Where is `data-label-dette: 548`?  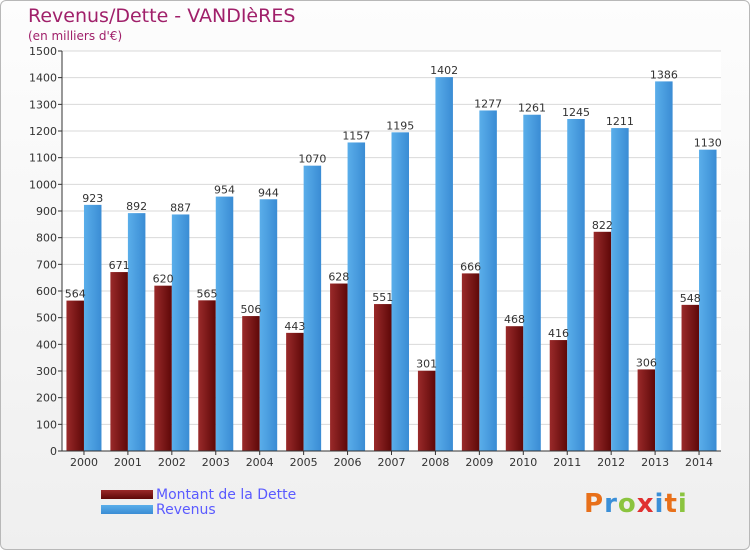 data-label-dette: 548 is located at coordinates (690, 298).